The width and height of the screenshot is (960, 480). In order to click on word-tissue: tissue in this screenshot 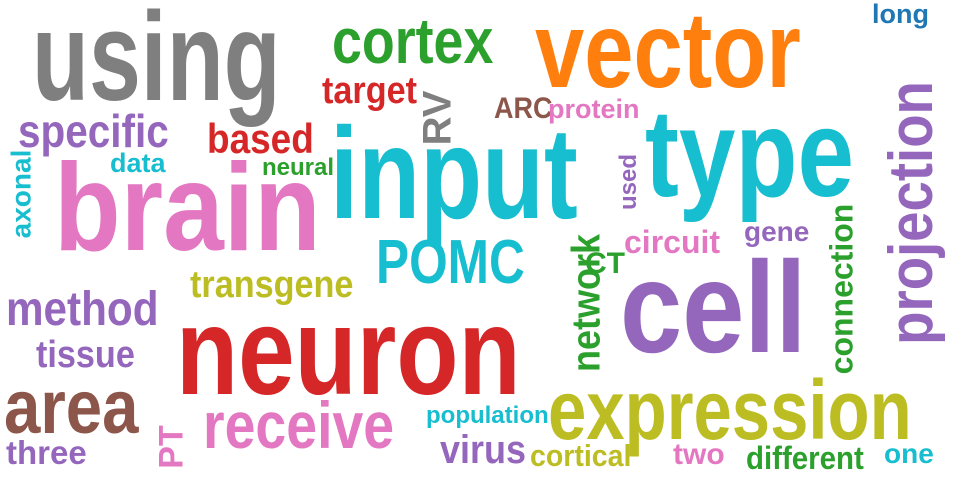, I will do `click(85, 355)`.